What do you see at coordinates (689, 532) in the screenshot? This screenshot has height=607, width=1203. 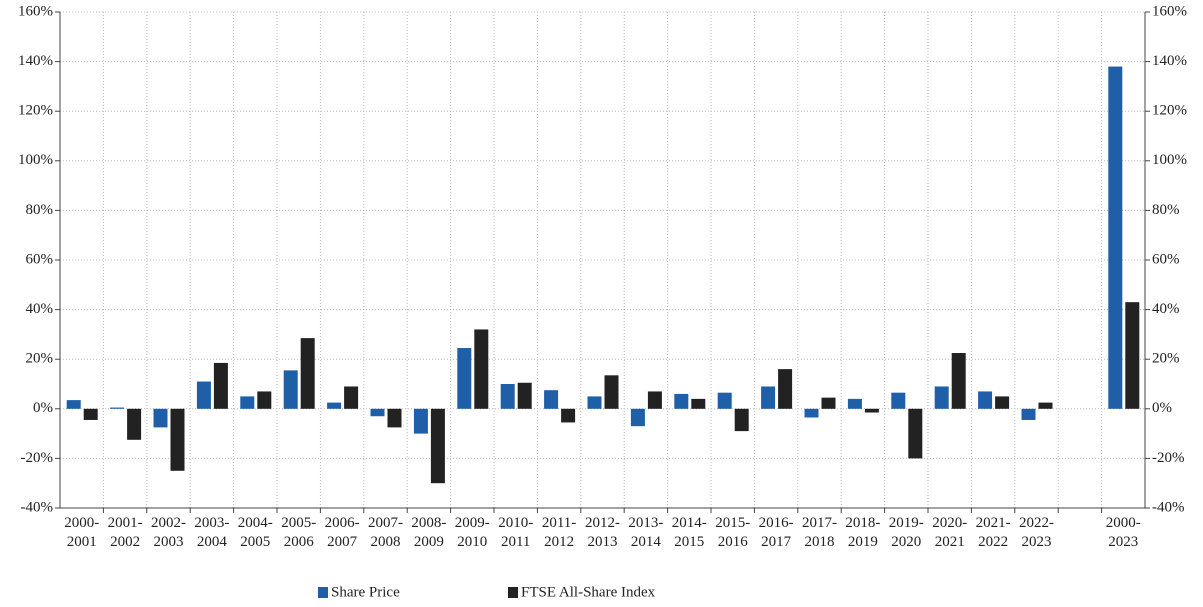 I see `x-tick-label: 2014-2015` at bounding box center [689, 532].